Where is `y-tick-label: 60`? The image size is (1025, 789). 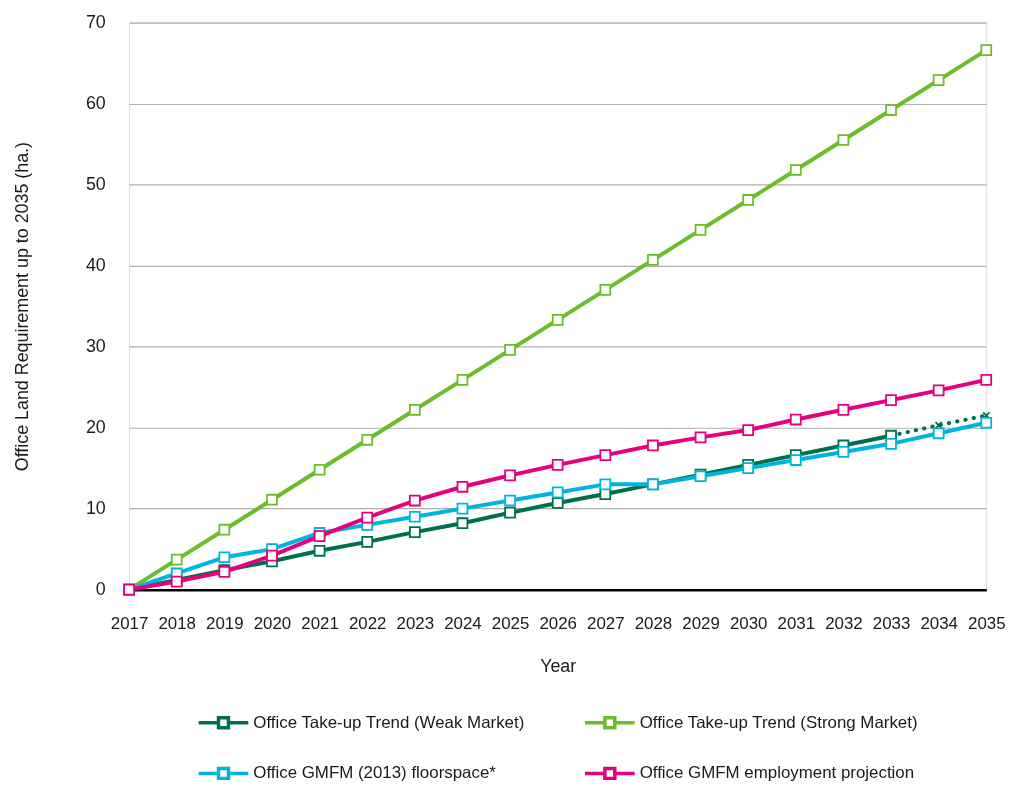
y-tick-label: 60 is located at coordinates (95, 103).